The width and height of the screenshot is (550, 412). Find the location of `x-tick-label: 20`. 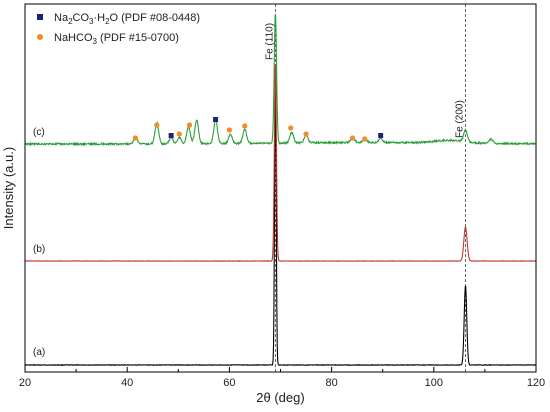

x-tick-label: 20 is located at coordinates (25, 383).